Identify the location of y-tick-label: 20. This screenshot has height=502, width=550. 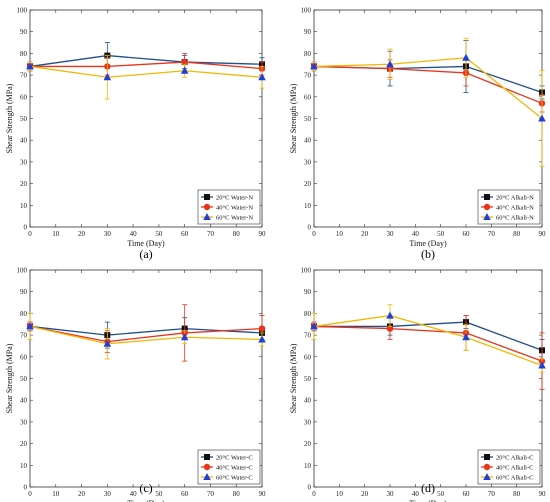
(24, 444).